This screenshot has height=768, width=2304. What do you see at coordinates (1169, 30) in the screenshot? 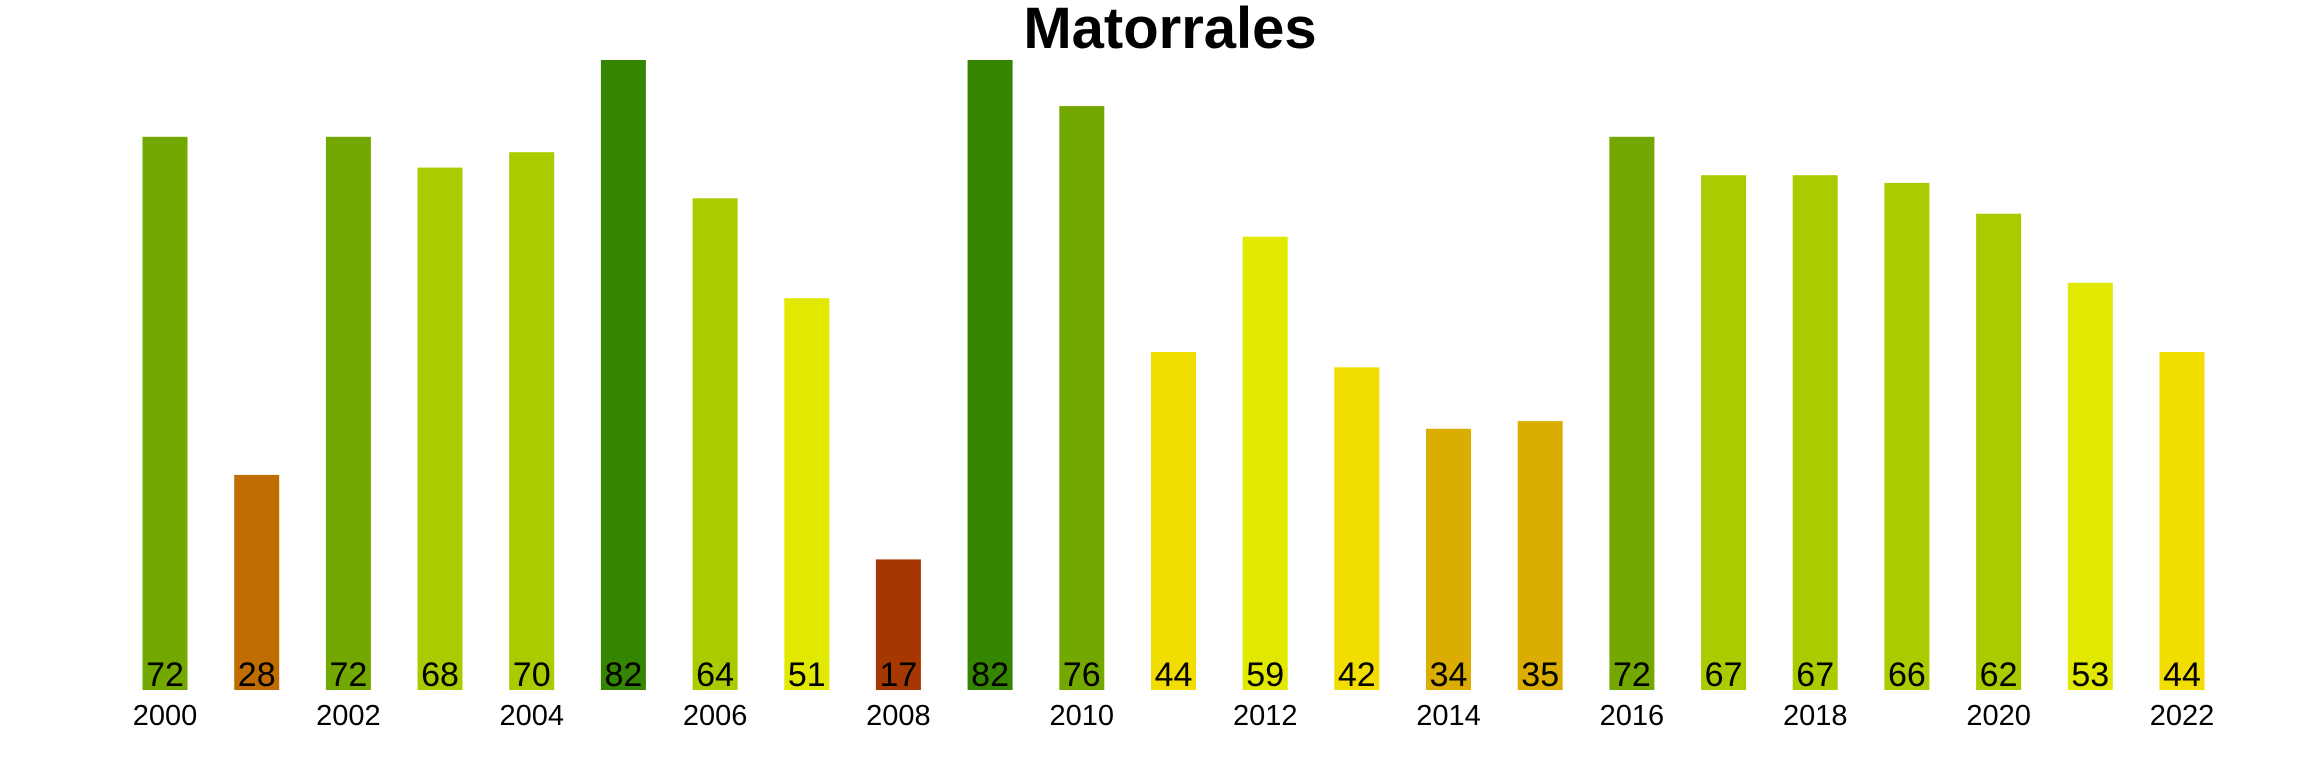
I see `chart-title: Matorrales` at bounding box center [1169, 30].